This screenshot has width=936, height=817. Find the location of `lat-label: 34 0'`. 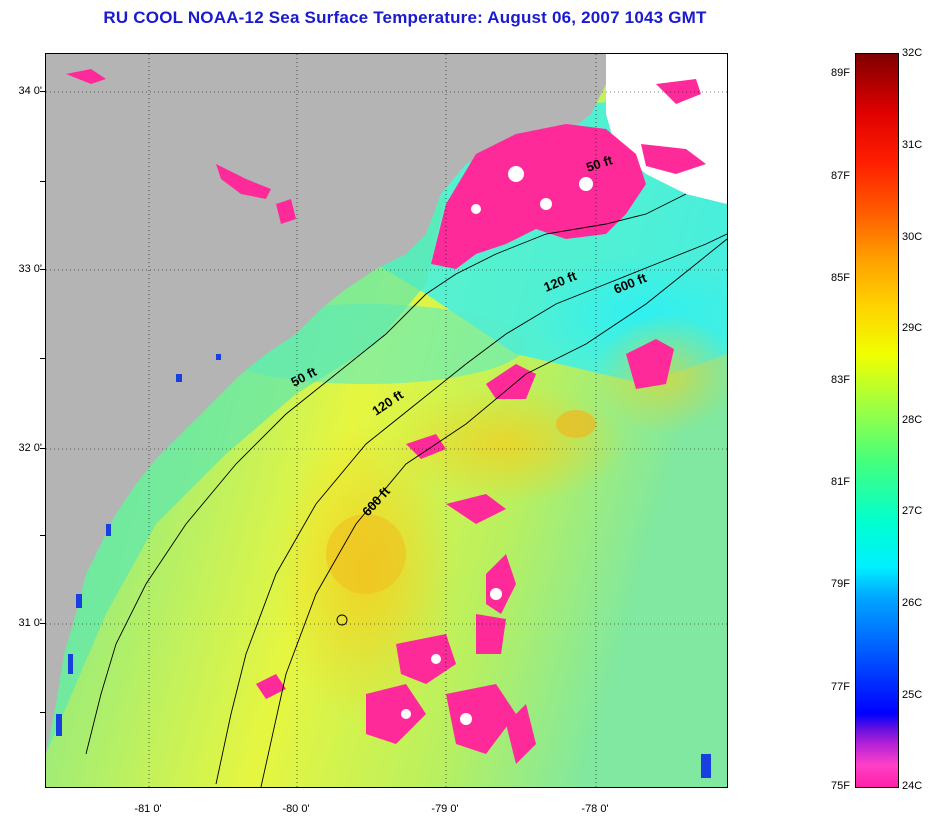

lat-label: 34 0' is located at coordinates (30, 91).